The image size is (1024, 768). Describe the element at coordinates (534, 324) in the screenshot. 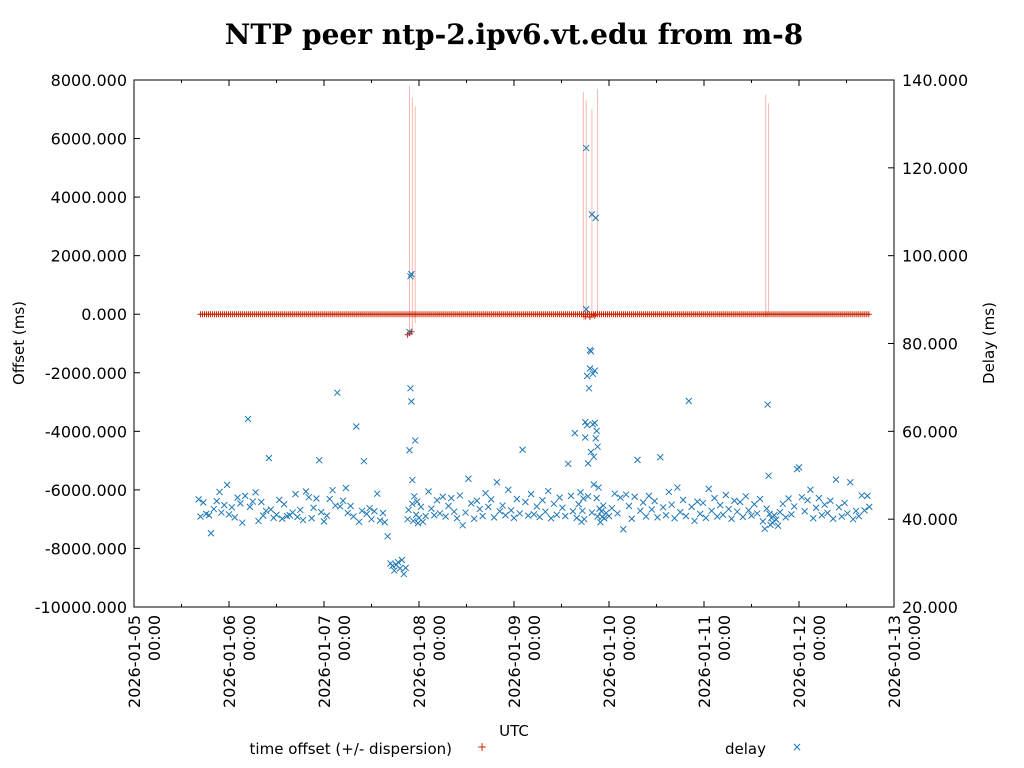

I see `offset-series` at that location.